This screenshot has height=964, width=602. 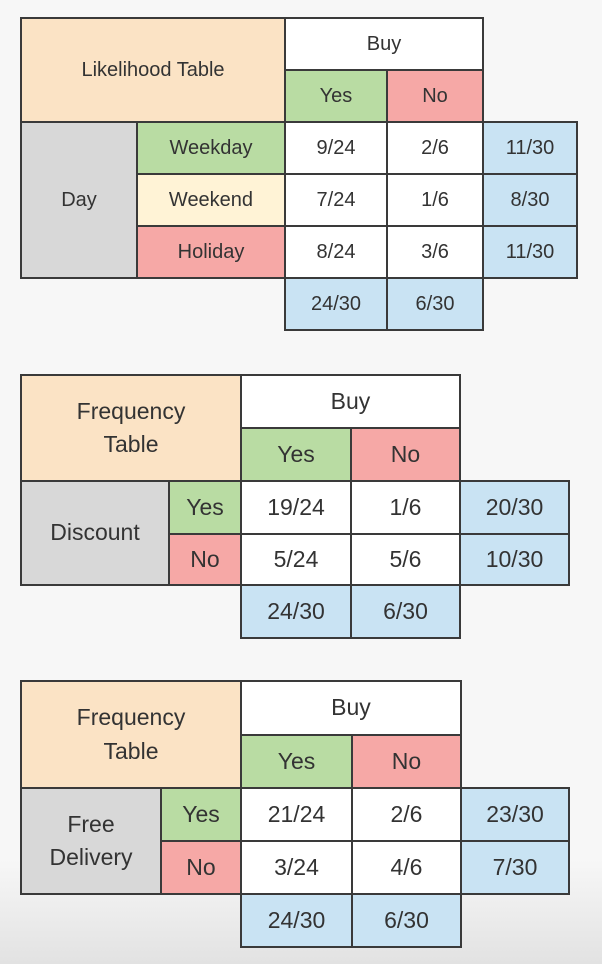 I want to click on cell-value: 5/24, so click(x=296, y=559).